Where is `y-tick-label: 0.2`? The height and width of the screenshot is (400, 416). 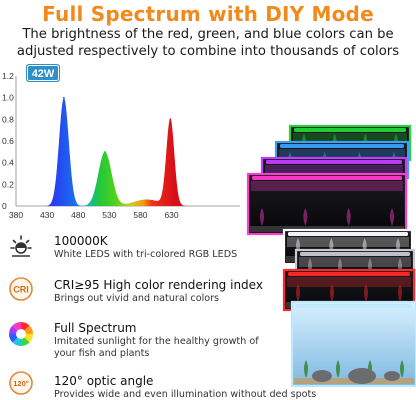
y-tick-label: 0.2 is located at coordinates (8, 184).